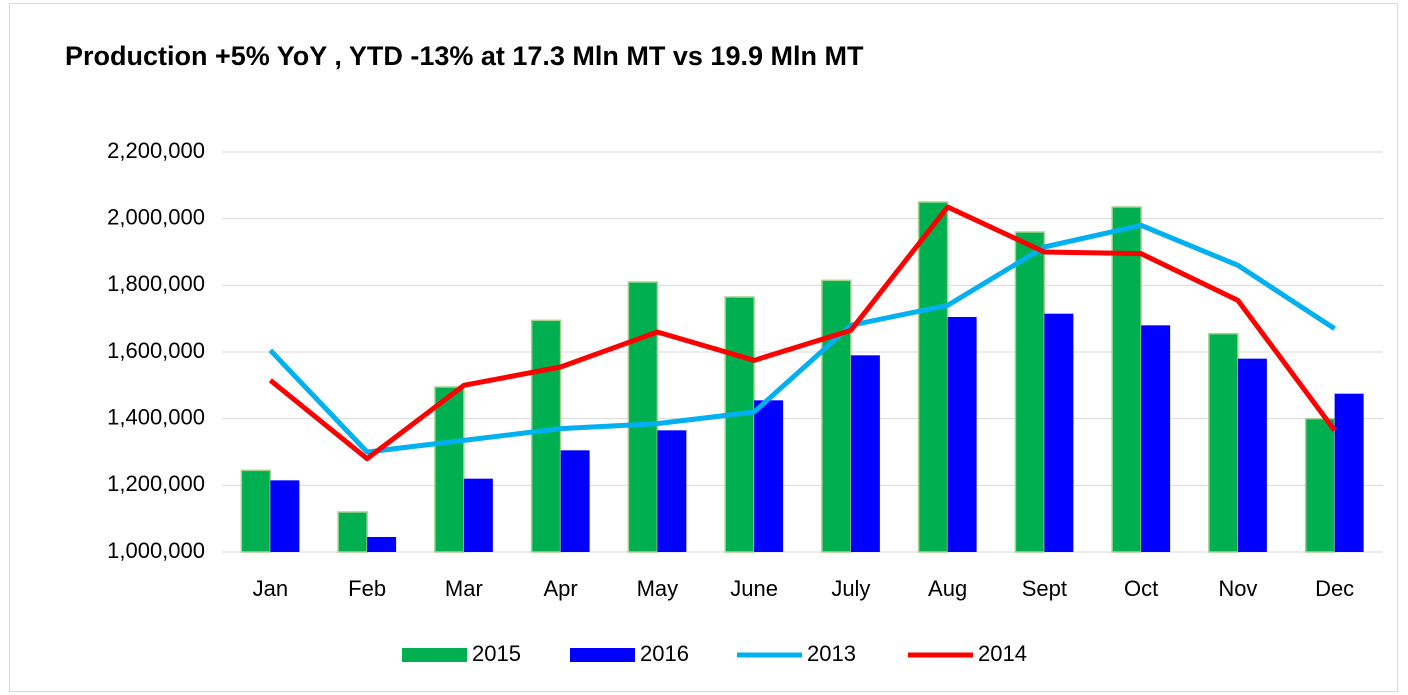 The width and height of the screenshot is (1408, 695). Describe the element at coordinates (270, 588) in the screenshot. I see `x-tick-label: Jan` at that location.